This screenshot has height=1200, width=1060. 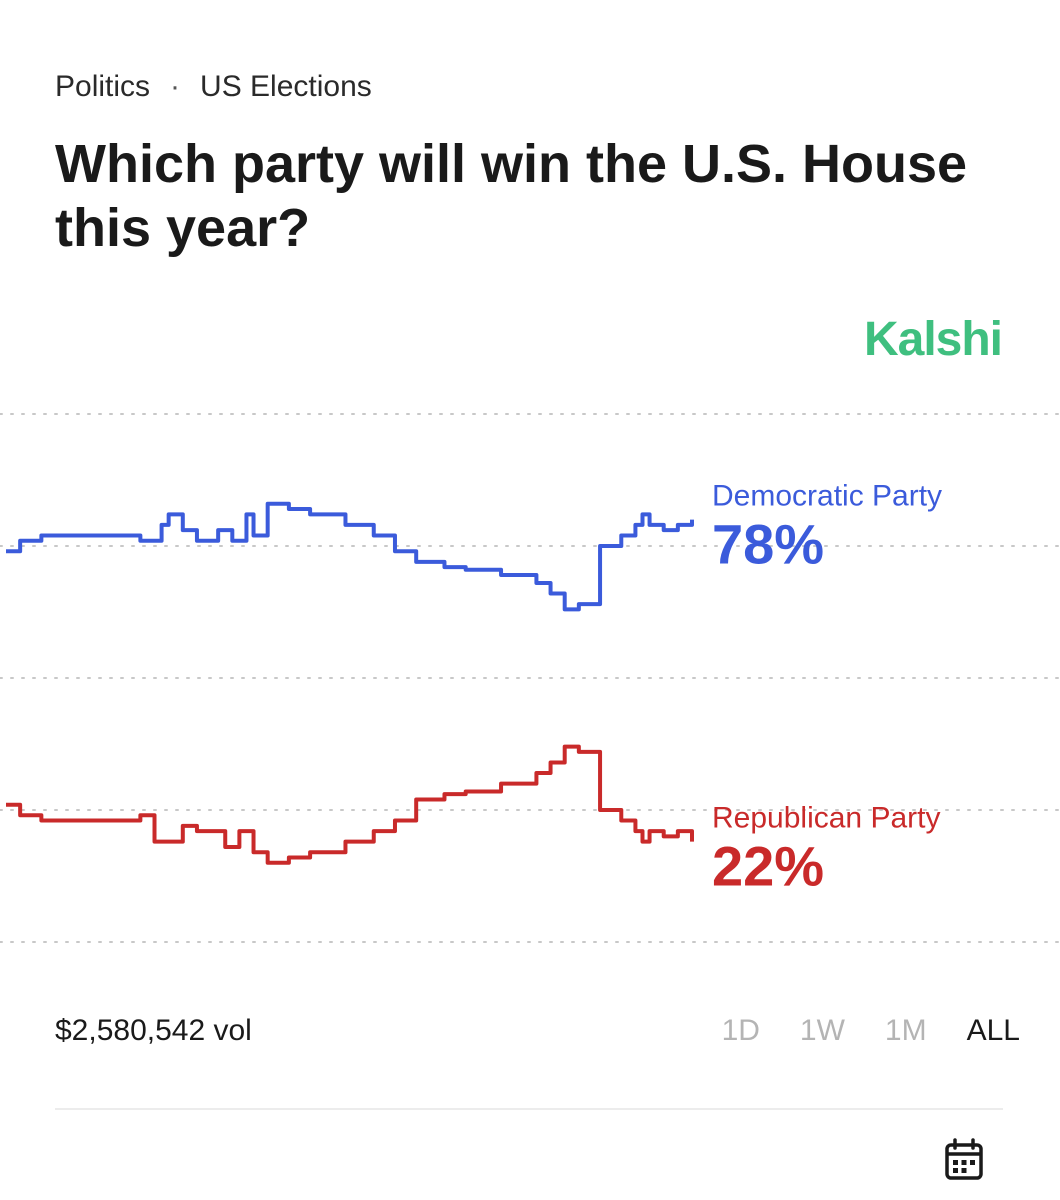 What do you see at coordinates (933, 339) in the screenshot?
I see `kalshi-logo: Kalshi` at bounding box center [933, 339].